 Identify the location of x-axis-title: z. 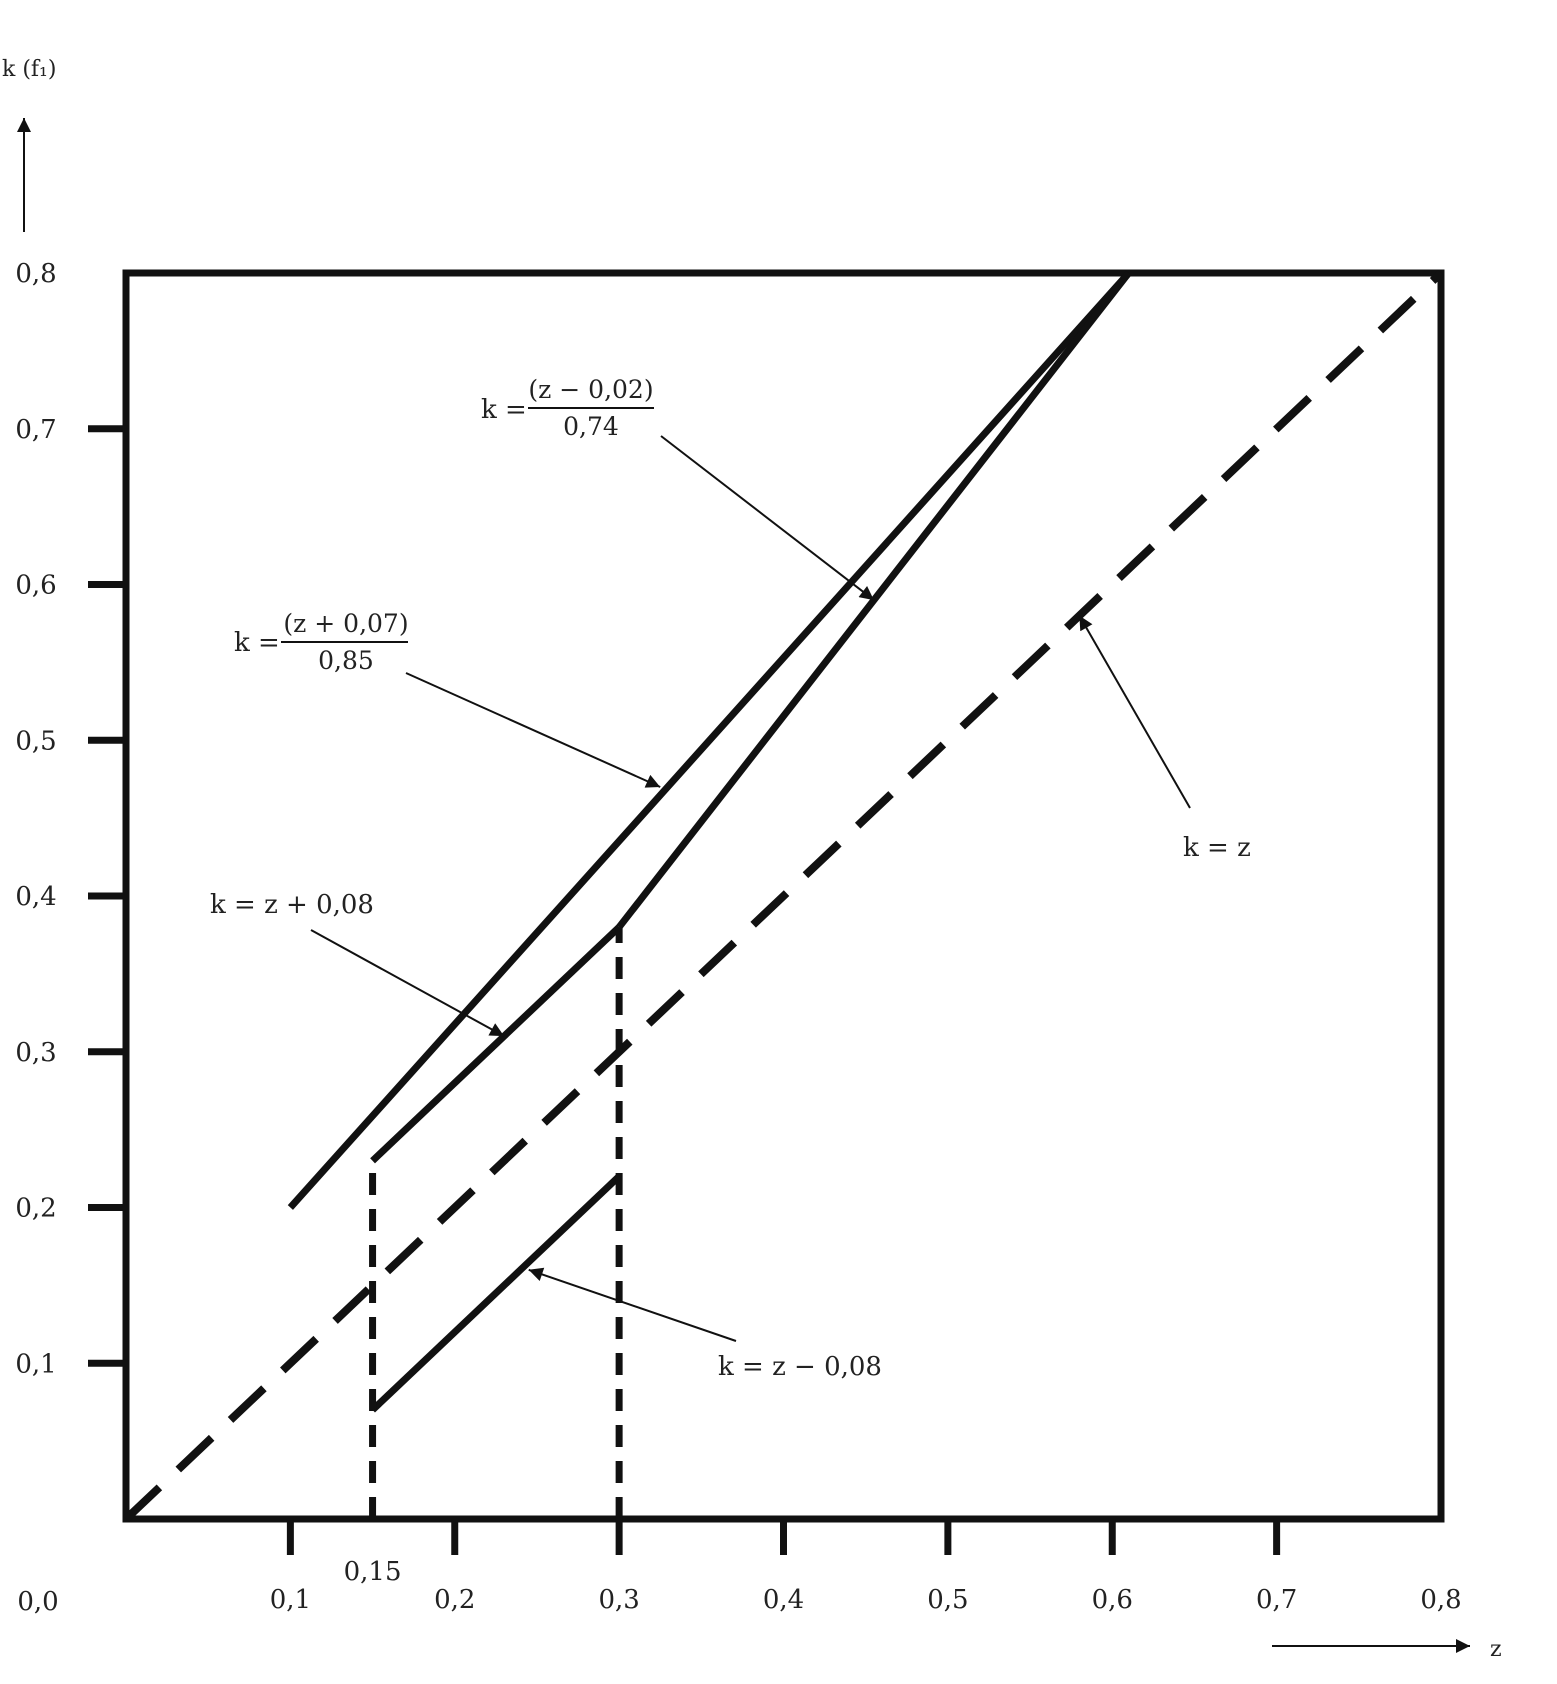
(1496, 1649).